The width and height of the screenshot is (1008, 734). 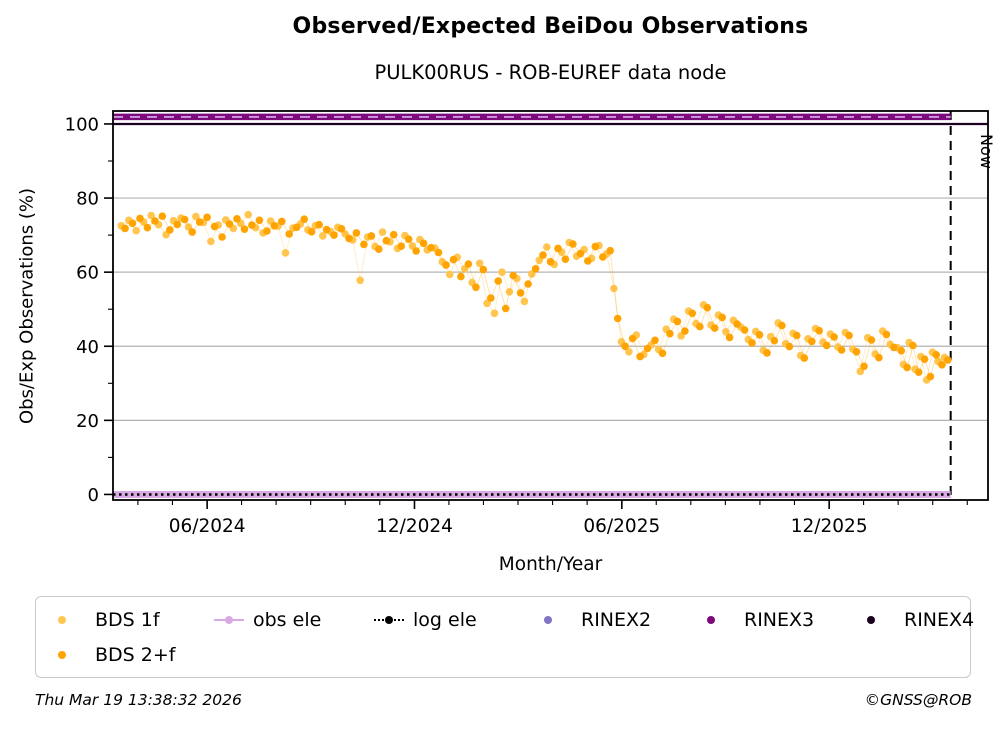 What do you see at coordinates (550, 564) in the screenshot?
I see `x-axis-label: Month/Year` at bounding box center [550, 564].